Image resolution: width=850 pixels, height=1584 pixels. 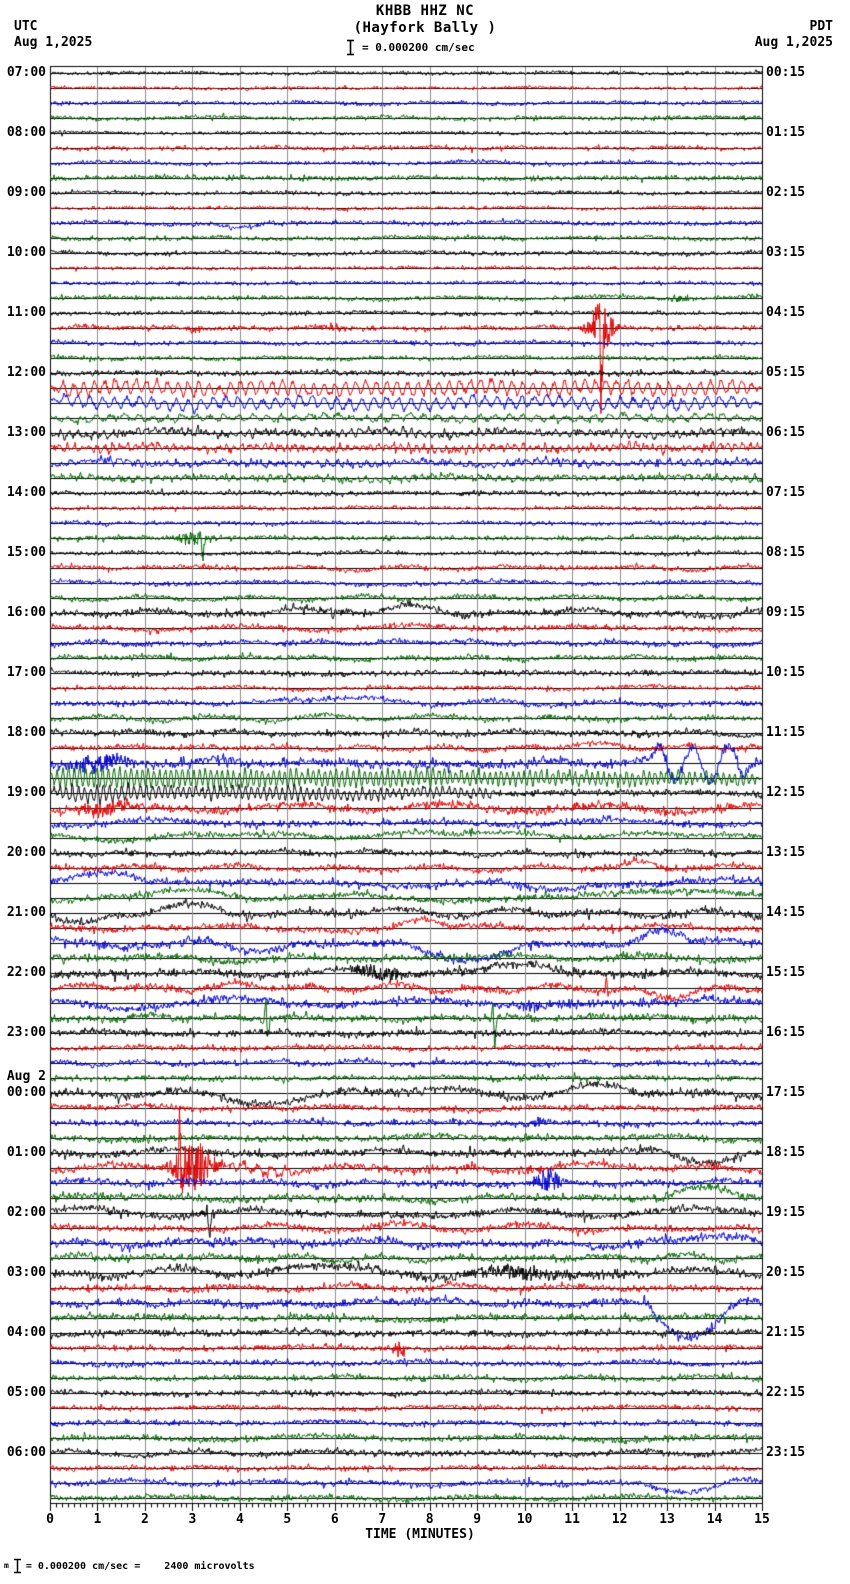 I want to click on utc-hour-label: 16:00, so click(x=26, y=612).